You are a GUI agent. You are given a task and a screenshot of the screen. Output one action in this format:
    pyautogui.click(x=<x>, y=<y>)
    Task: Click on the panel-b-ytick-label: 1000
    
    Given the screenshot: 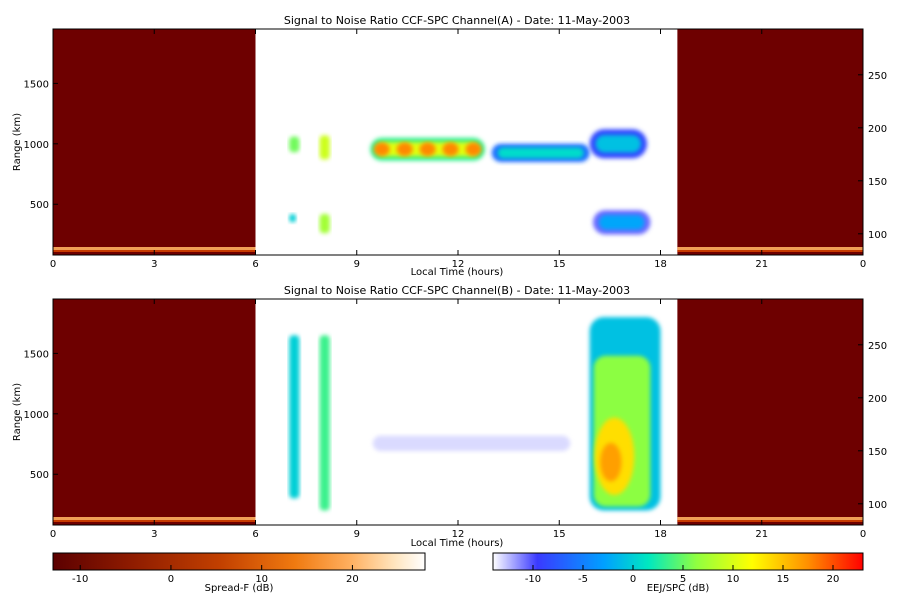 What is the action you would take?
    pyautogui.click(x=36, y=415)
    